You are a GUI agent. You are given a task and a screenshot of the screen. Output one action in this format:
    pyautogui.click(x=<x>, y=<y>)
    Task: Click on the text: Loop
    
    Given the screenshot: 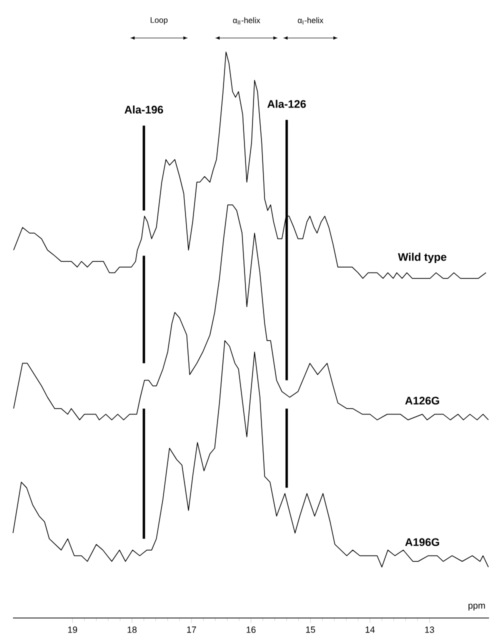 What is the action you would take?
    pyautogui.click(x=159, y=20)
    